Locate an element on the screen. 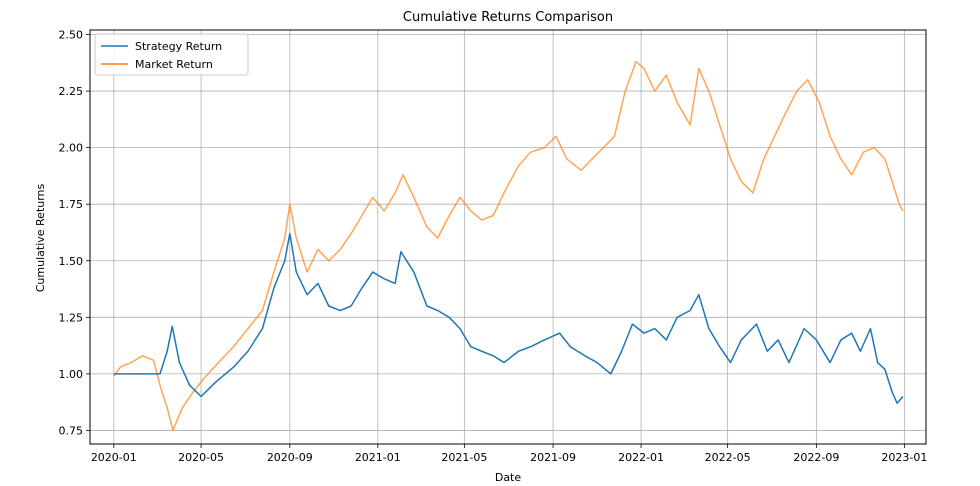  y-tick-label: 1.75 is located at coordinates (71, 204).